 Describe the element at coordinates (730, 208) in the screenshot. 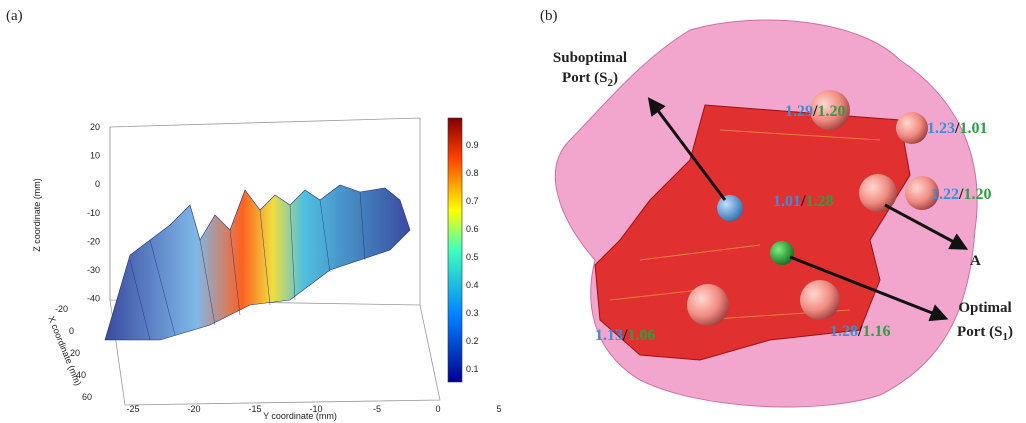

I see `suboptimal-port` at that location.